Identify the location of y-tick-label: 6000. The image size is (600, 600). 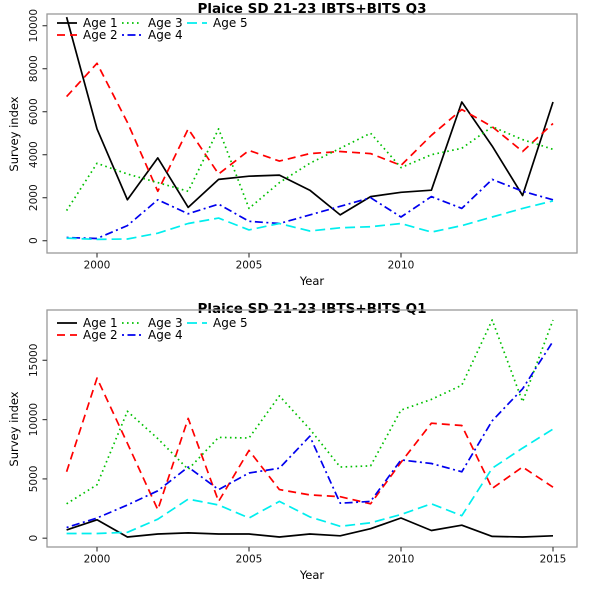
(34, 111).